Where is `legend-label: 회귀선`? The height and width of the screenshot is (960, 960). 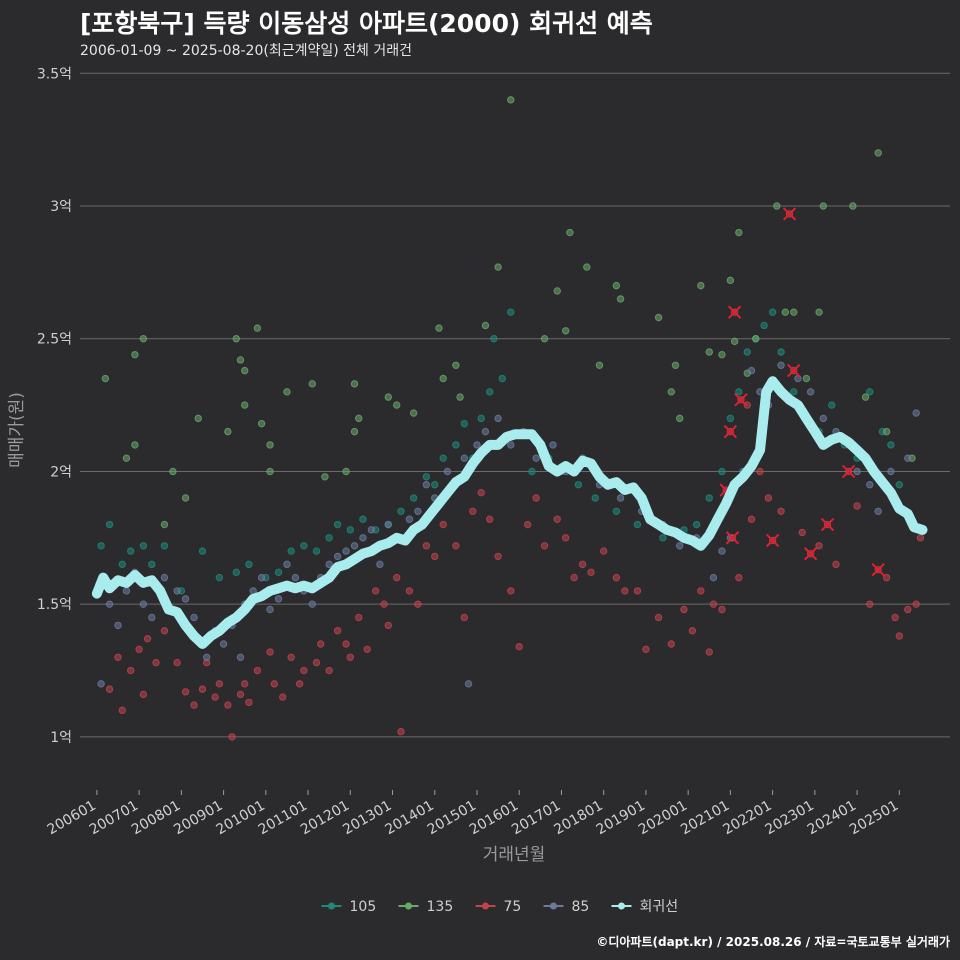
legend-label: 회귀선 is located at coordinates (659, 907).